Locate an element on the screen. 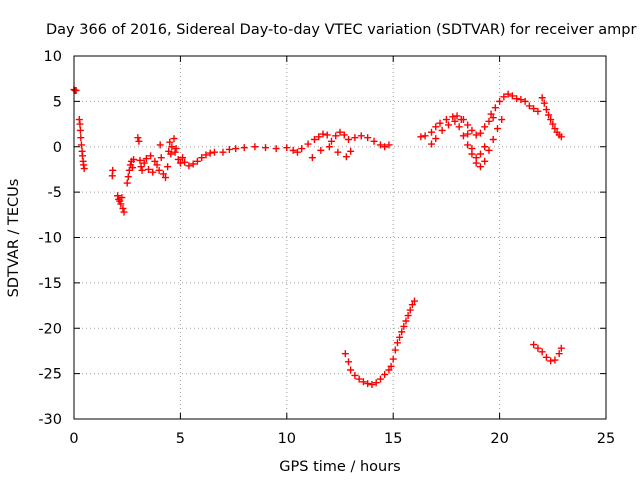 The height and width of the screenshot is (480, 640). x-tick-label: 15 is located at coordinates (393, 439).